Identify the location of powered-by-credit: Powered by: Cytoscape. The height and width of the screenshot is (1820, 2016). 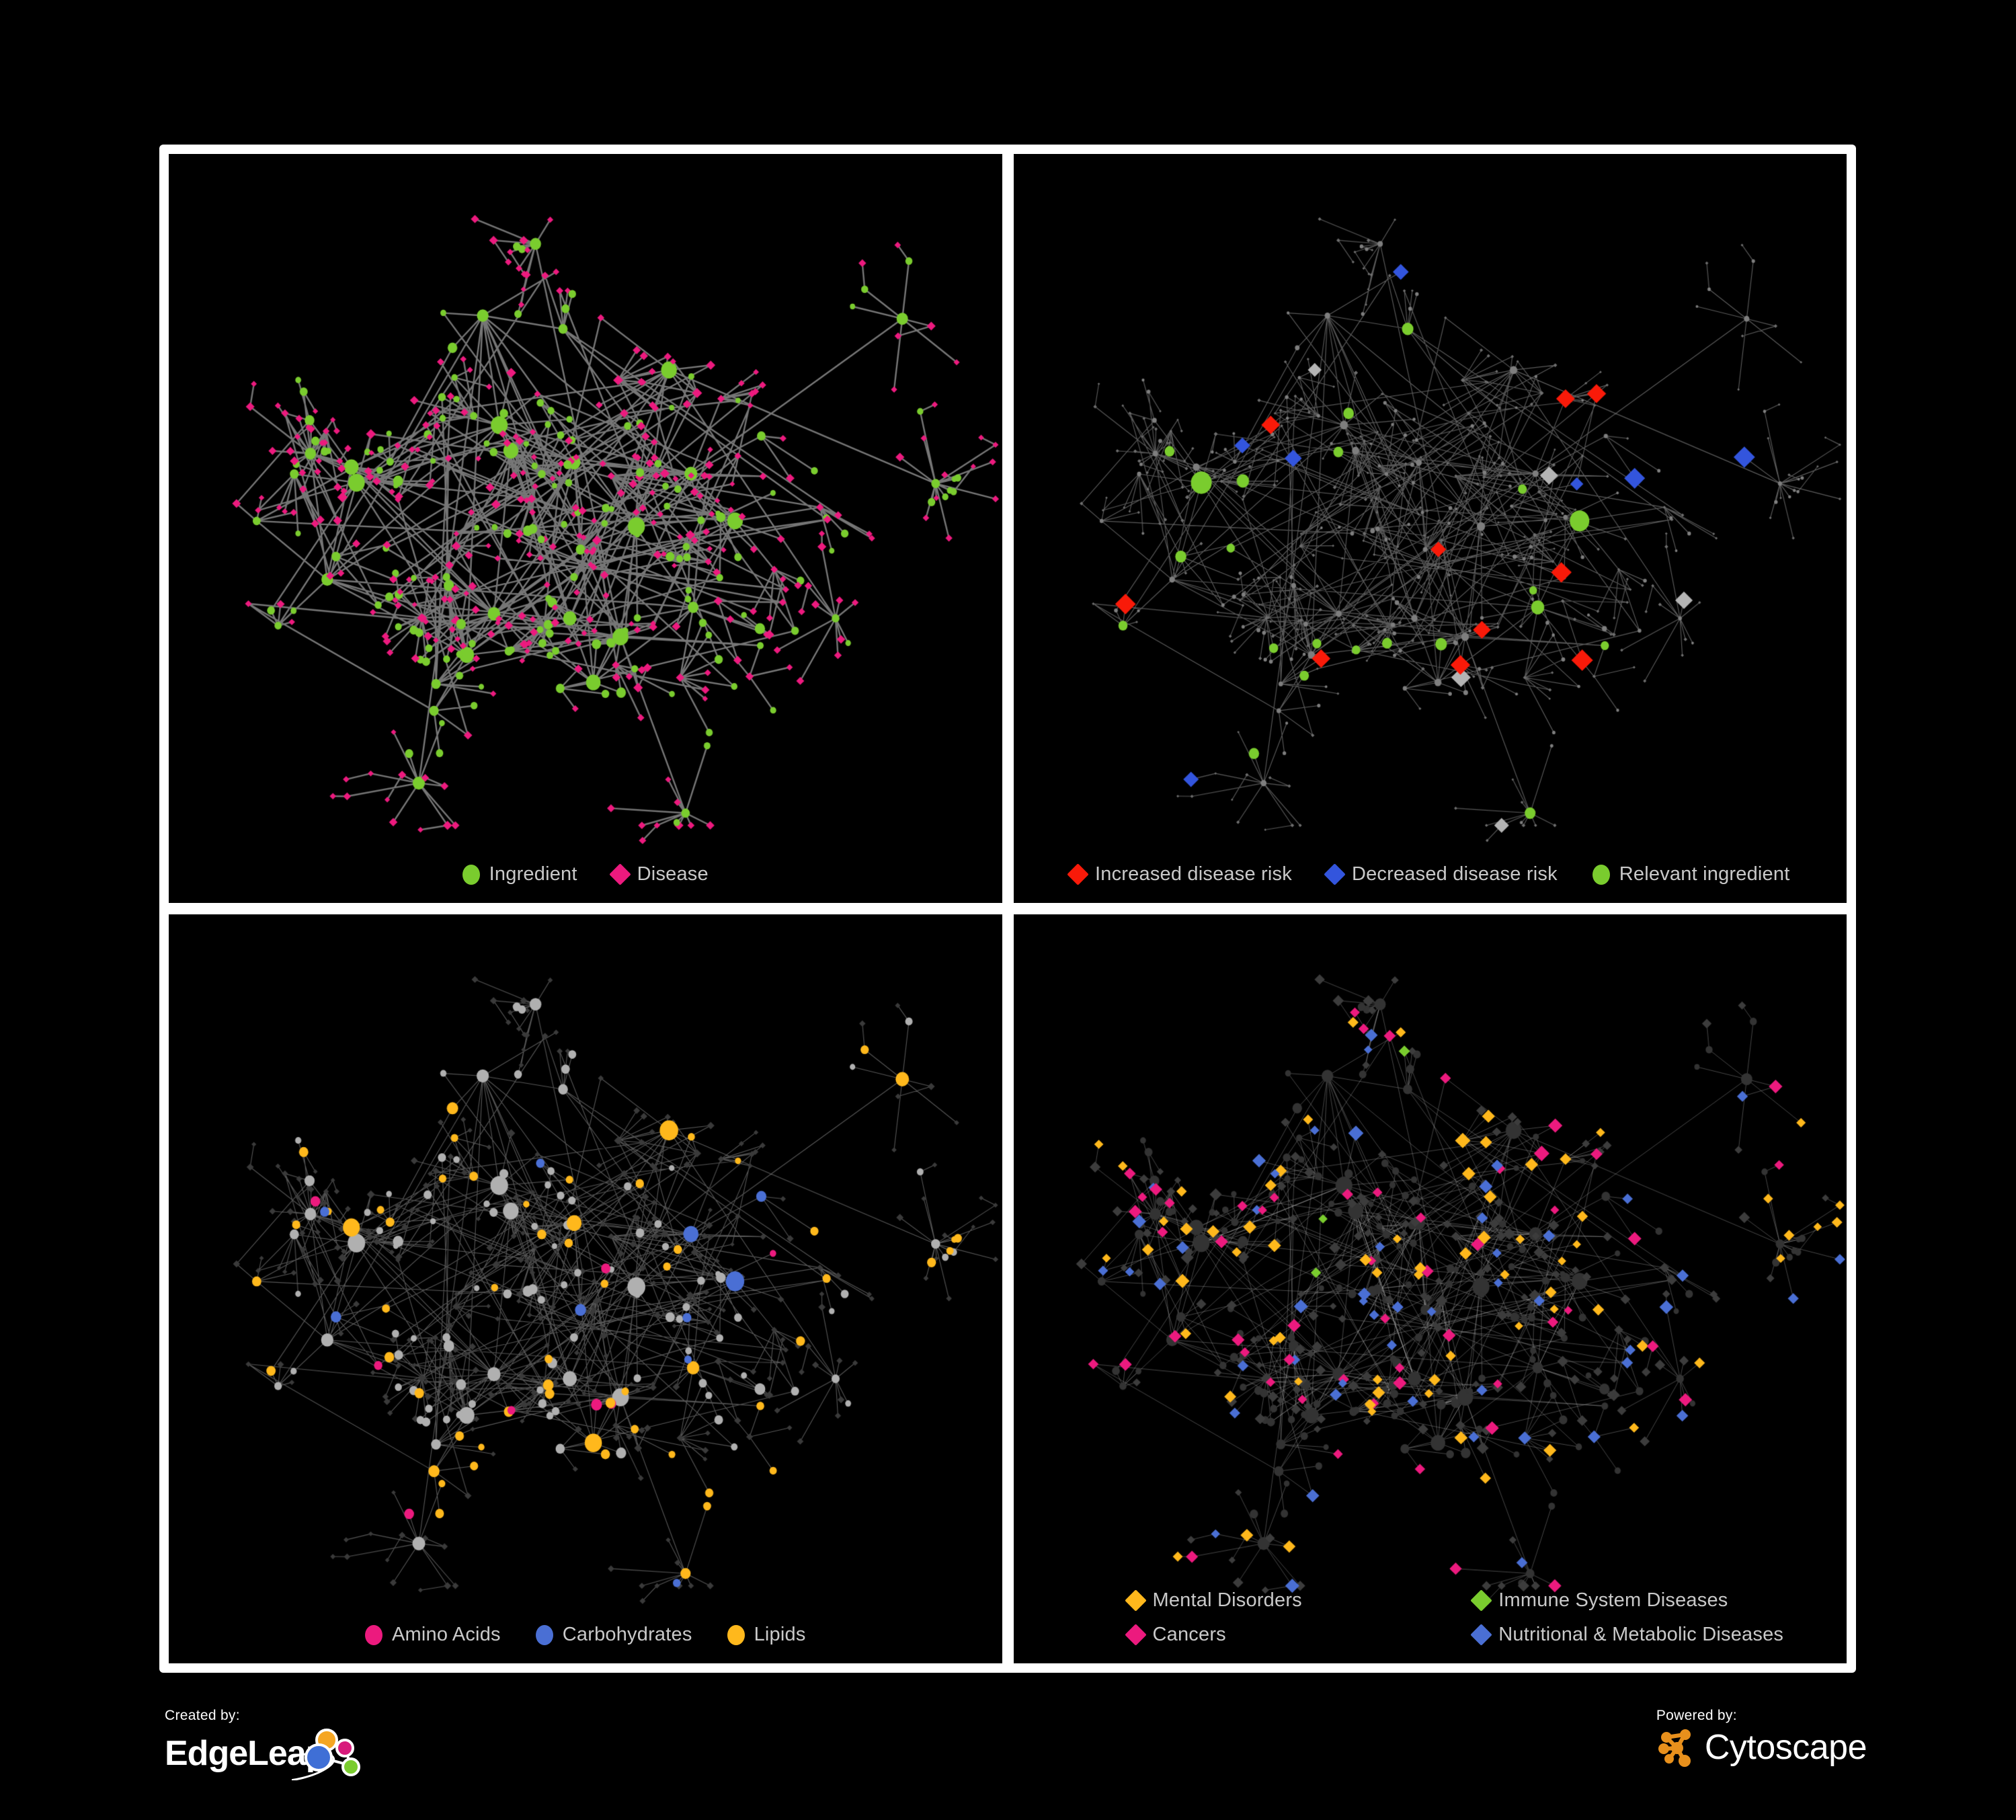
(1761, 1738).